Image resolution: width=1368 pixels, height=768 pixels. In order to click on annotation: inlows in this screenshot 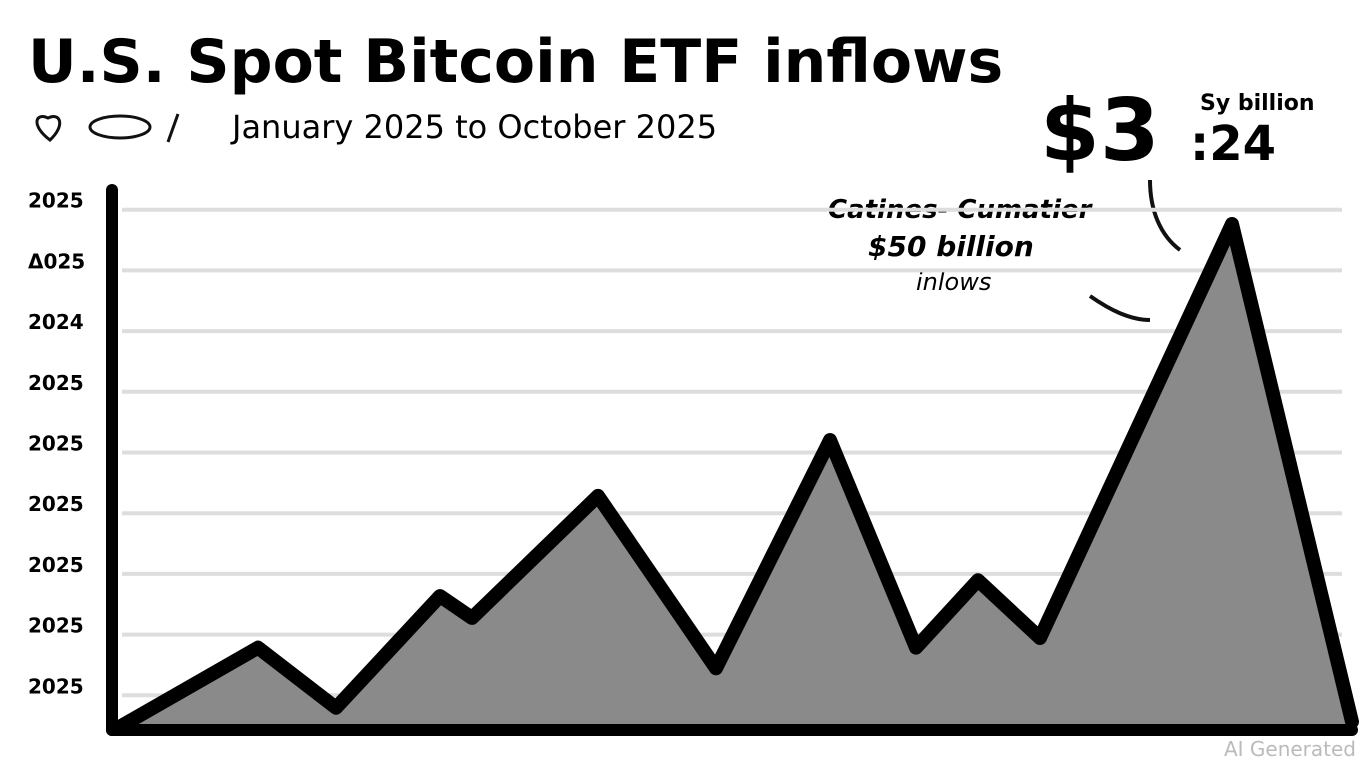, I will do `click(953, 282)`.